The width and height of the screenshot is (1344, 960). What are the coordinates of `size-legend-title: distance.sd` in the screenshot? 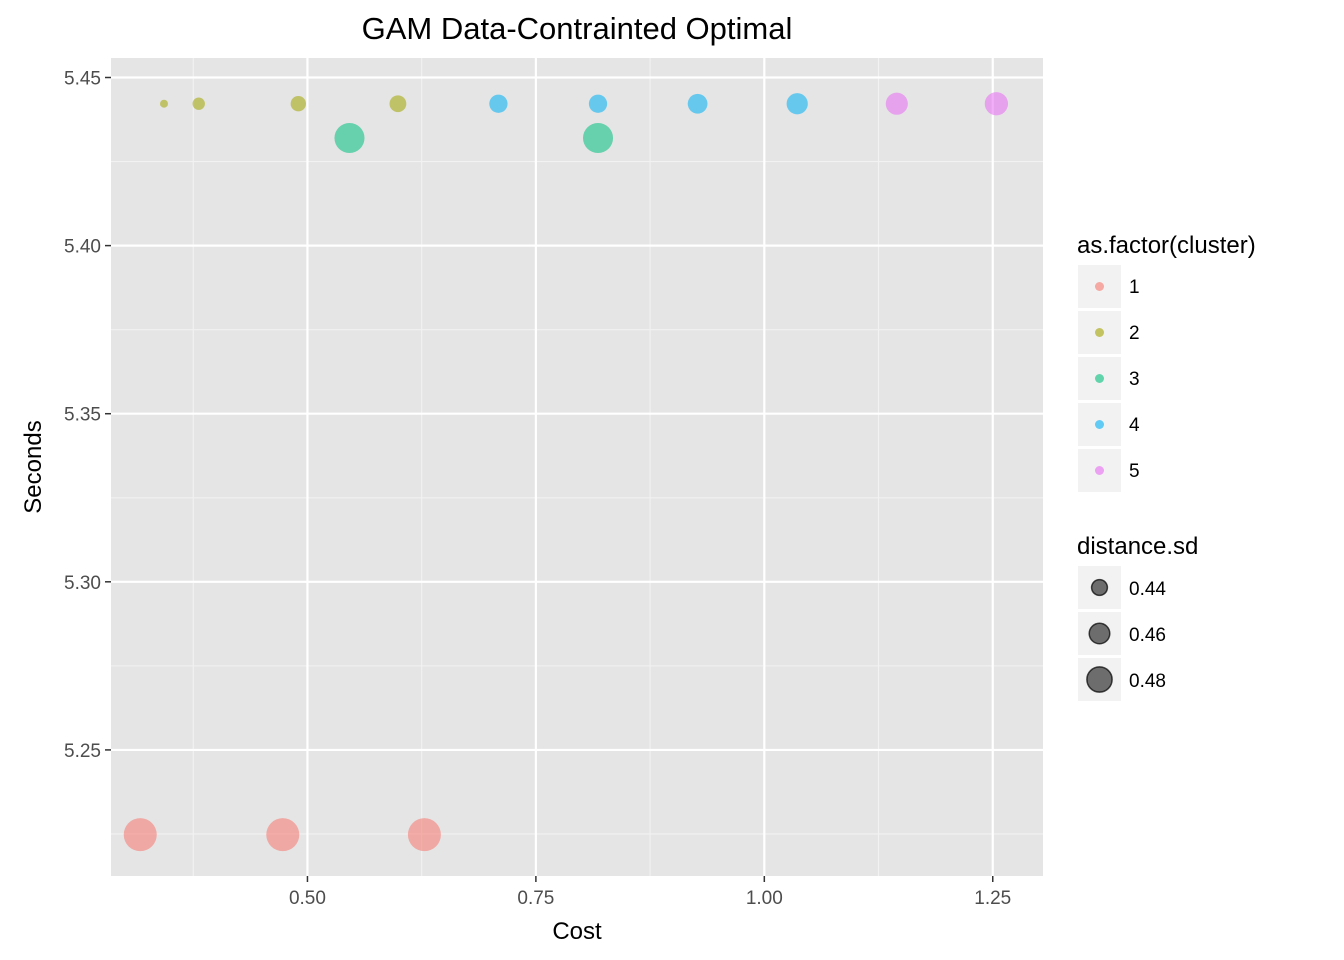 It's located at (1137, 546).